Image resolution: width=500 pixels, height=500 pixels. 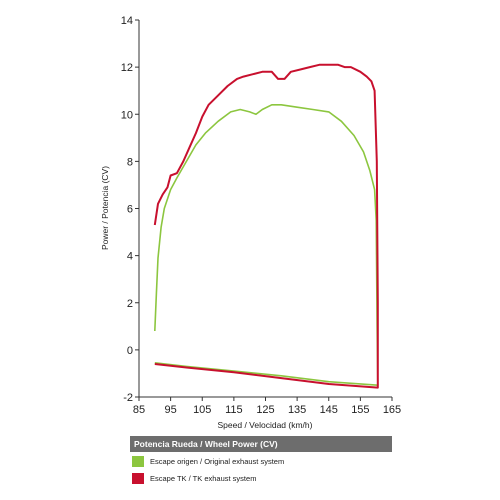 I want to click on x-tick-label: 95, so click(x=171, y=410).